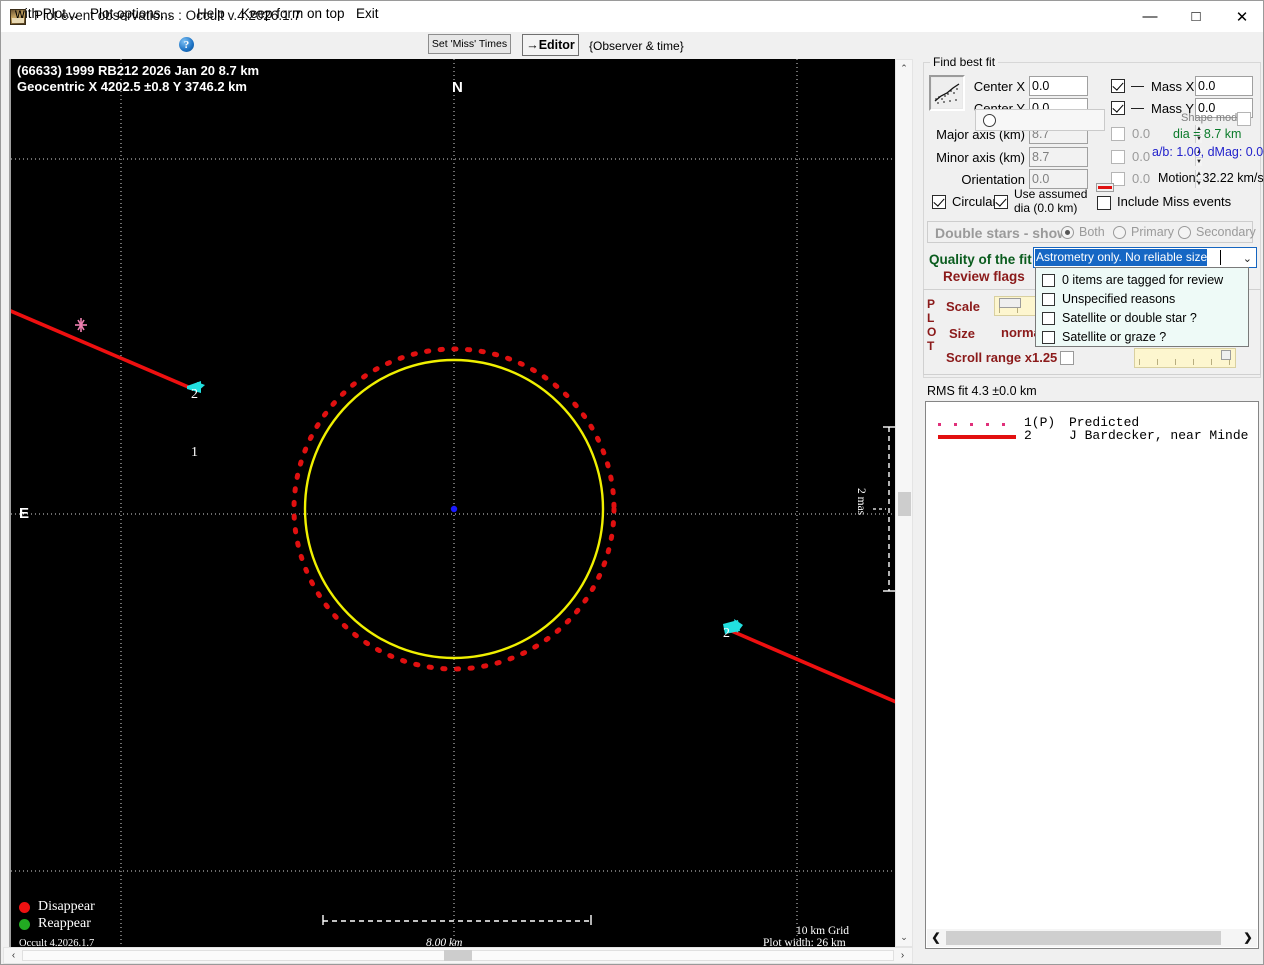 The width and height of the screenshot is (1264, 965). I want to click on minor-axis-spin-buttons: ▲ ▼, so click(1198, 157).